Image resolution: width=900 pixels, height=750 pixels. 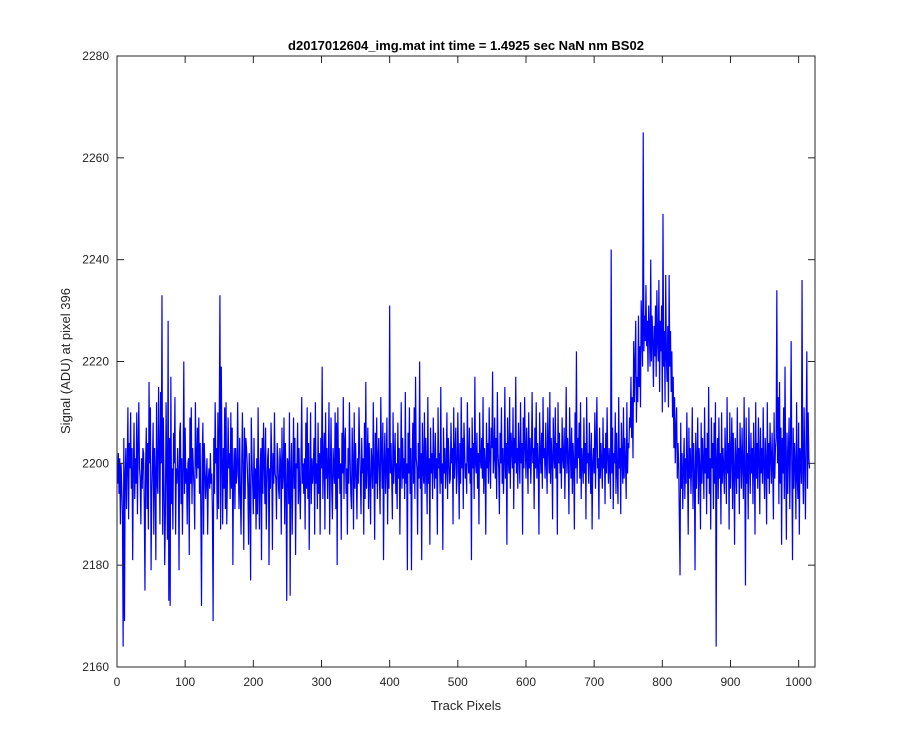 What do you see at coordinates (466, 705) in the screenshot?
I see `x-axis-label: Track Pixels` at bounding box center [466, 705].